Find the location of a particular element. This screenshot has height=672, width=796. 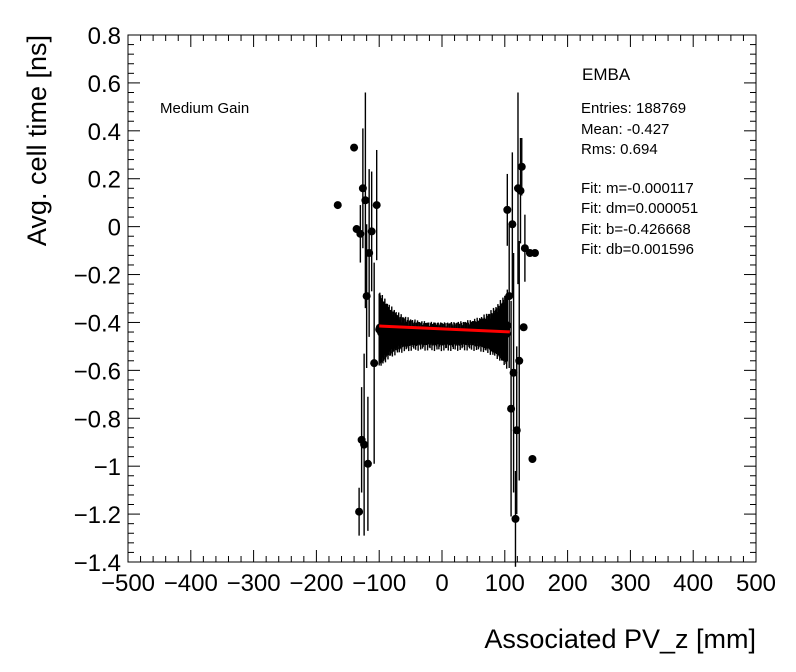

y-tick-label: −0.2 is located at coordinates (97, 276).